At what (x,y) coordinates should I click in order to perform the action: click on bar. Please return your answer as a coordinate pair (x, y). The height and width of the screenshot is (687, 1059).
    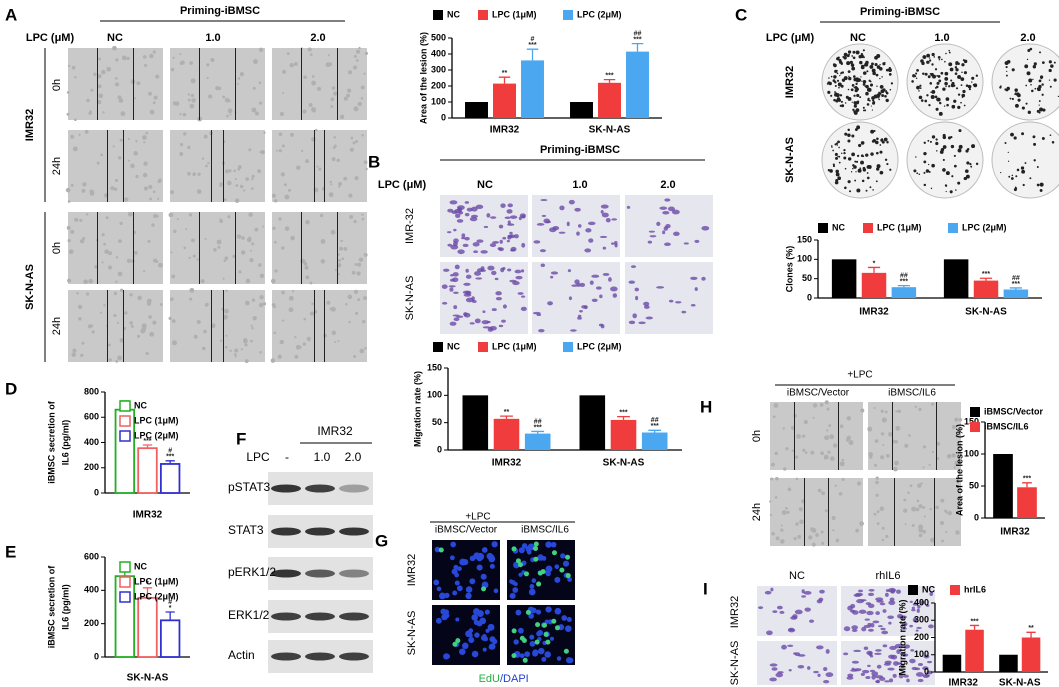
    Looking at the image, I should click on (532, 89).